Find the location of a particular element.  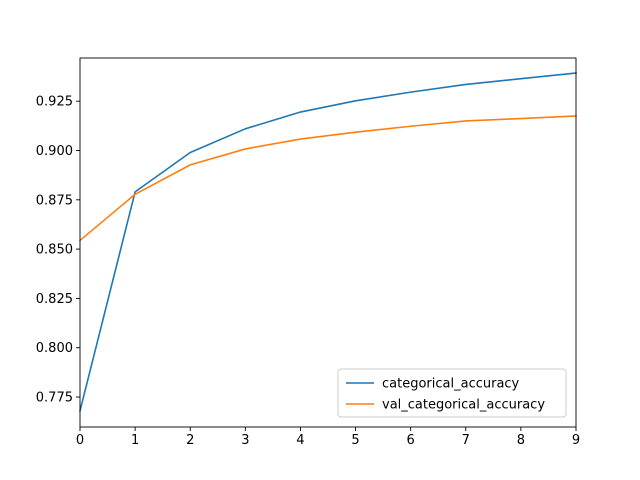

legend-label-val_categorical_accuracy: val_categorical_accuracy is located at coordinates (463, 405).